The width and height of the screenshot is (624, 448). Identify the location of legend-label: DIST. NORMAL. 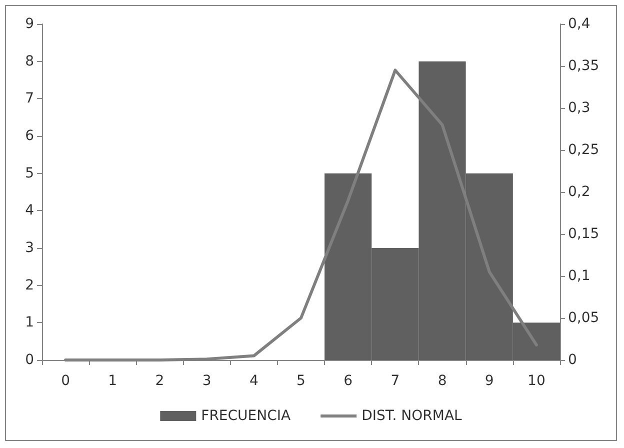
(412, 416).